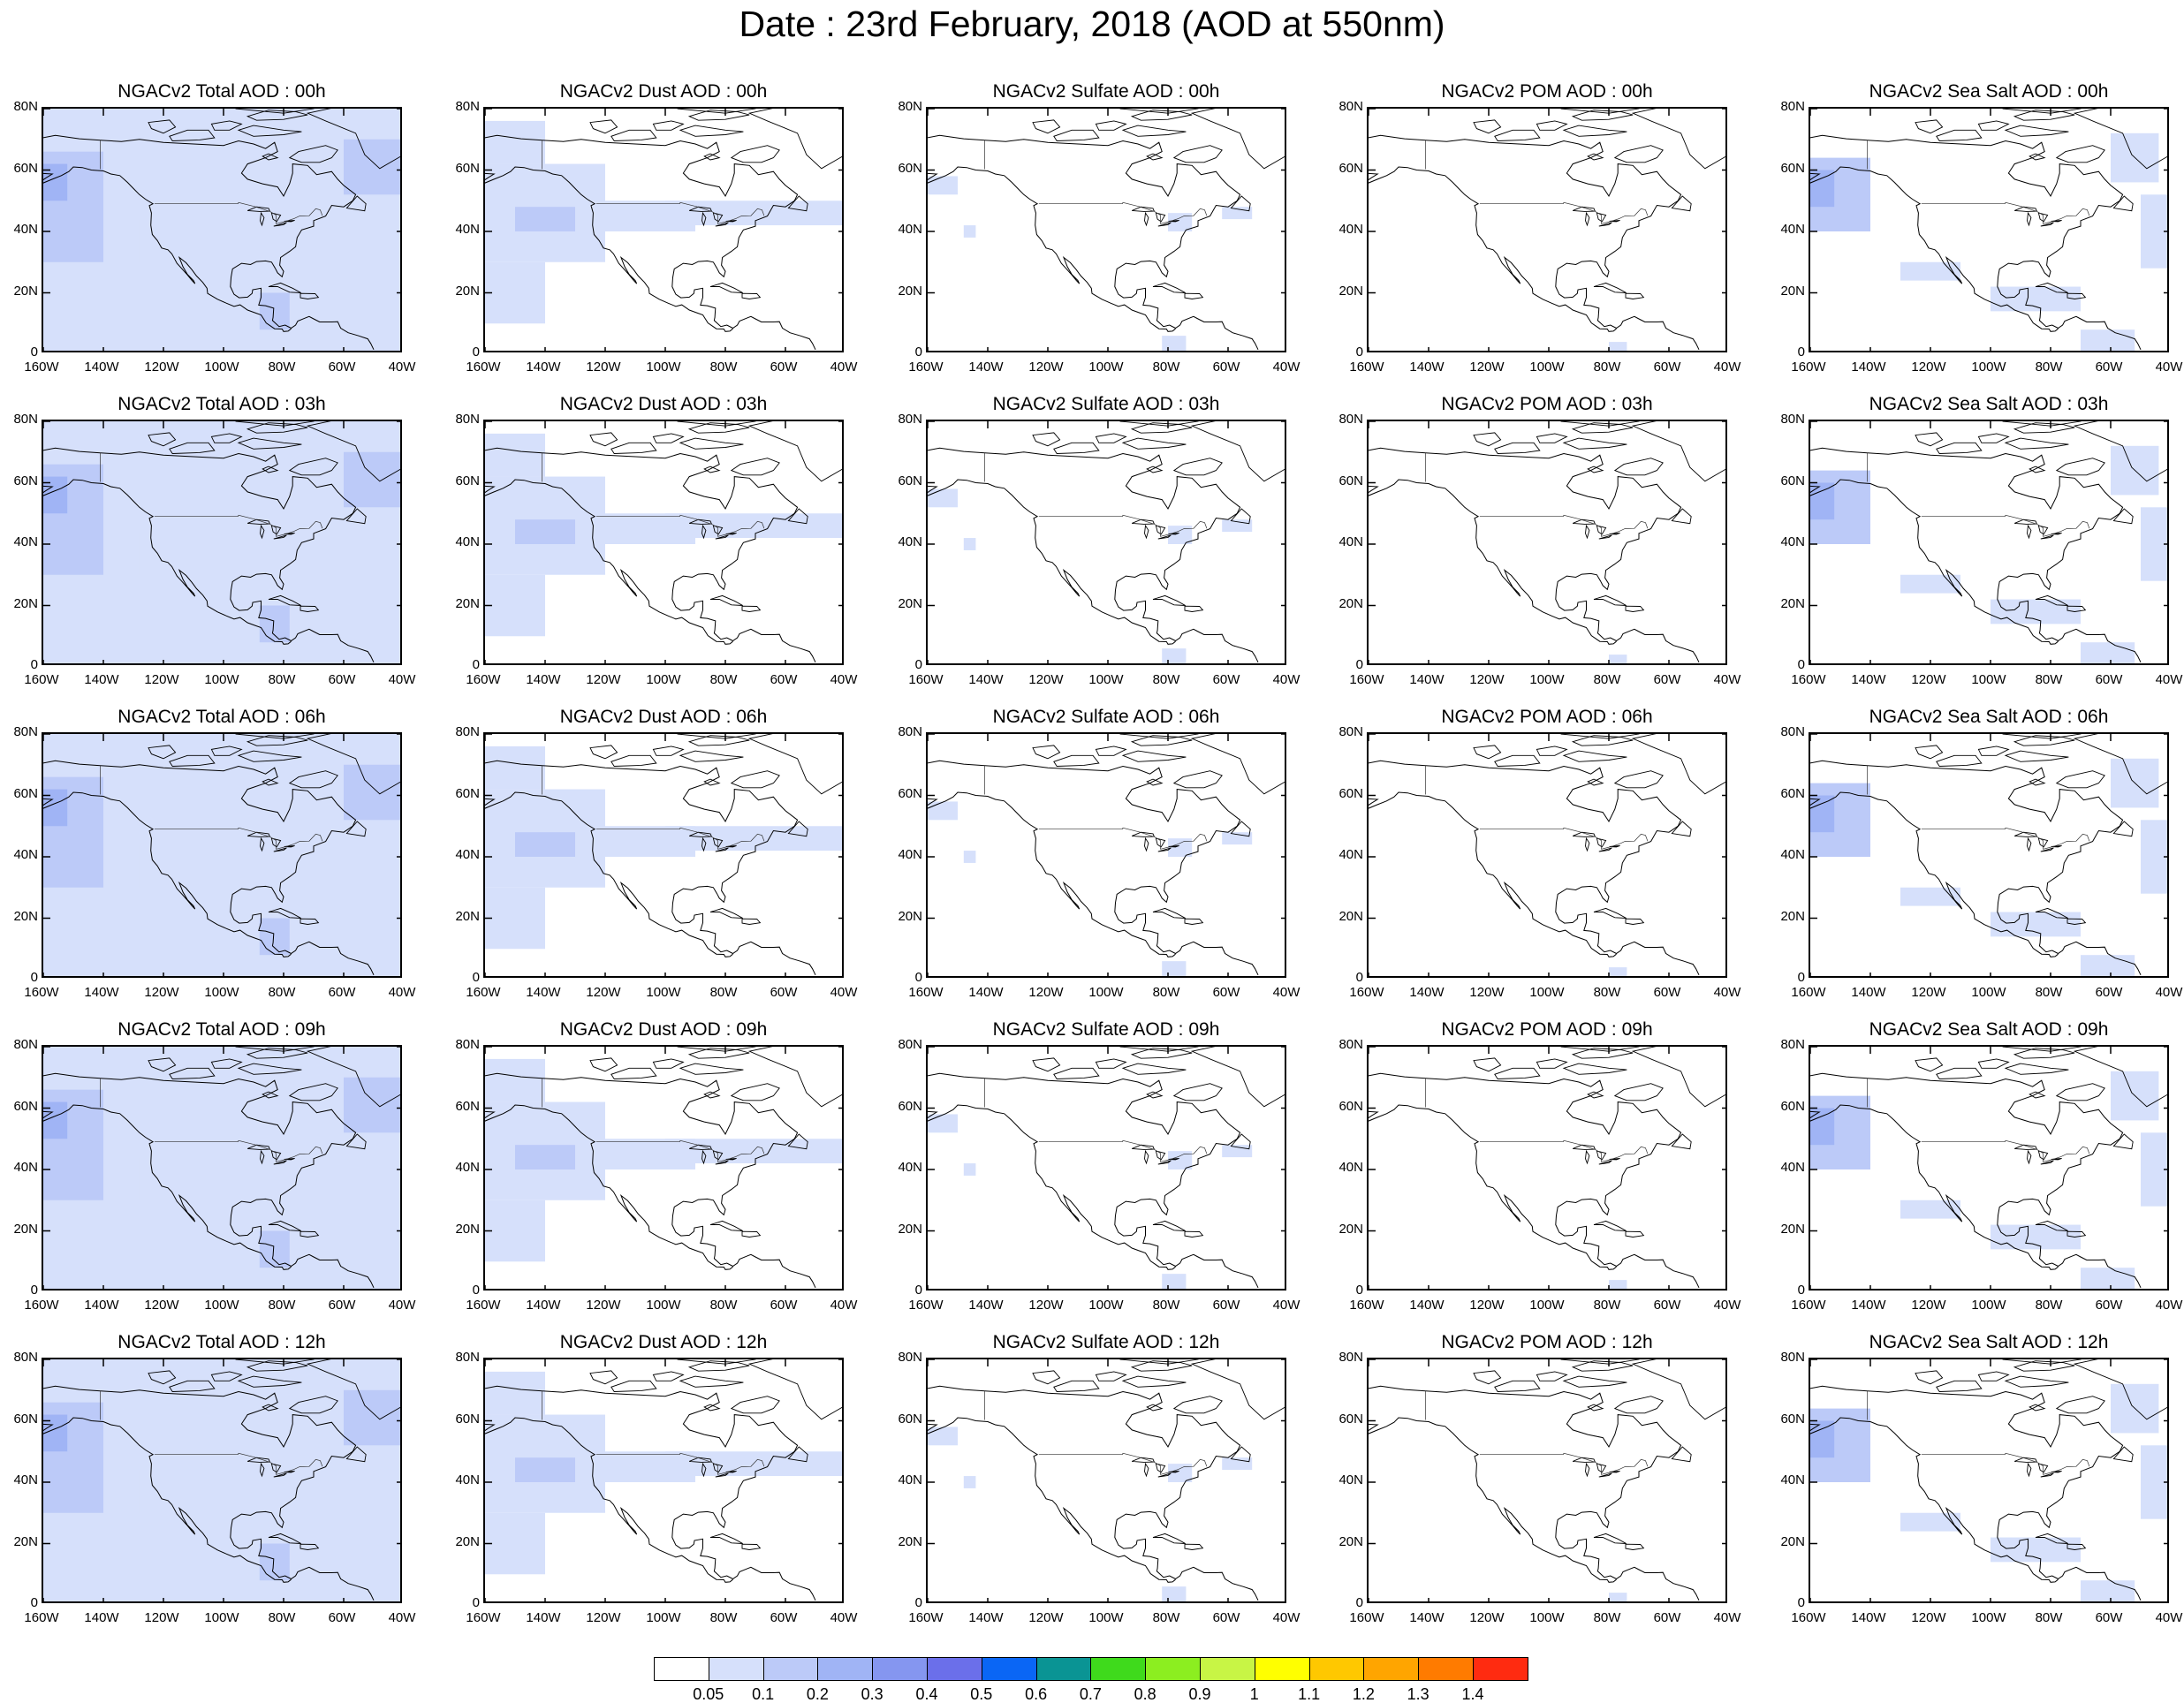  What do you see at coordinates (102, 367) in the screenshot?
I see `lon-tick-label: 140W` at bounding box center [102, 367].